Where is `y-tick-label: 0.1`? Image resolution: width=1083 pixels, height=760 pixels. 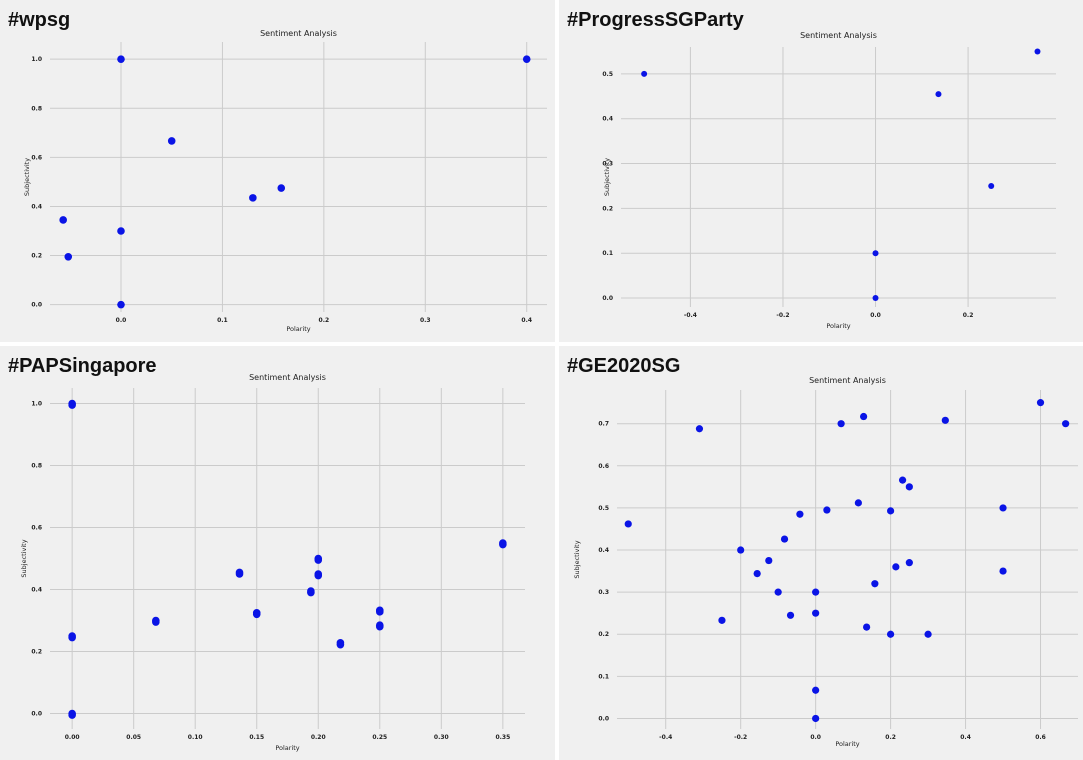 y-tick-label: 0.1 is located at coordinates (607, 253).